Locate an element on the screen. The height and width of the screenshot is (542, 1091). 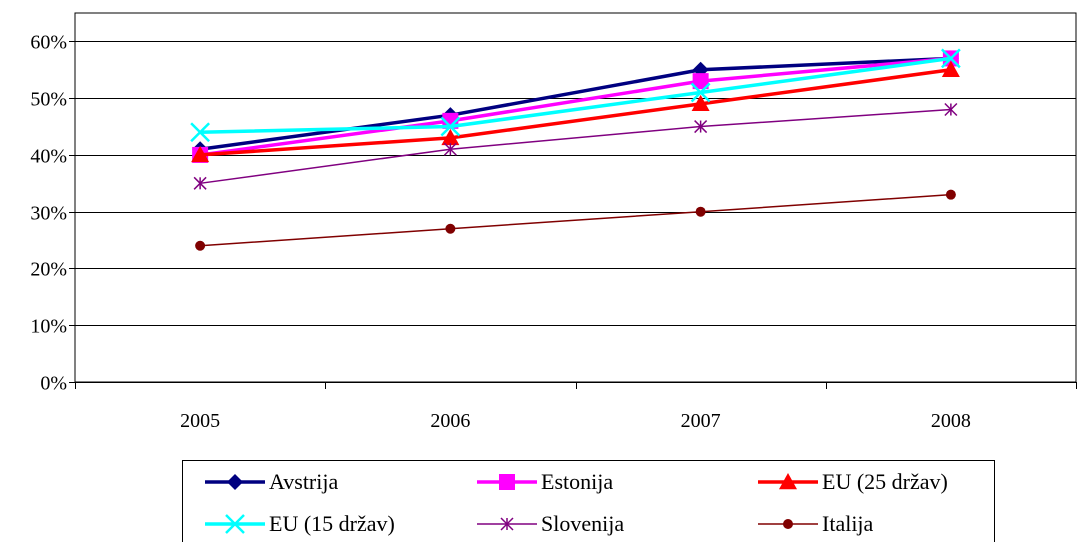
legend-item: Estonija is located at coordinates (545, 481).